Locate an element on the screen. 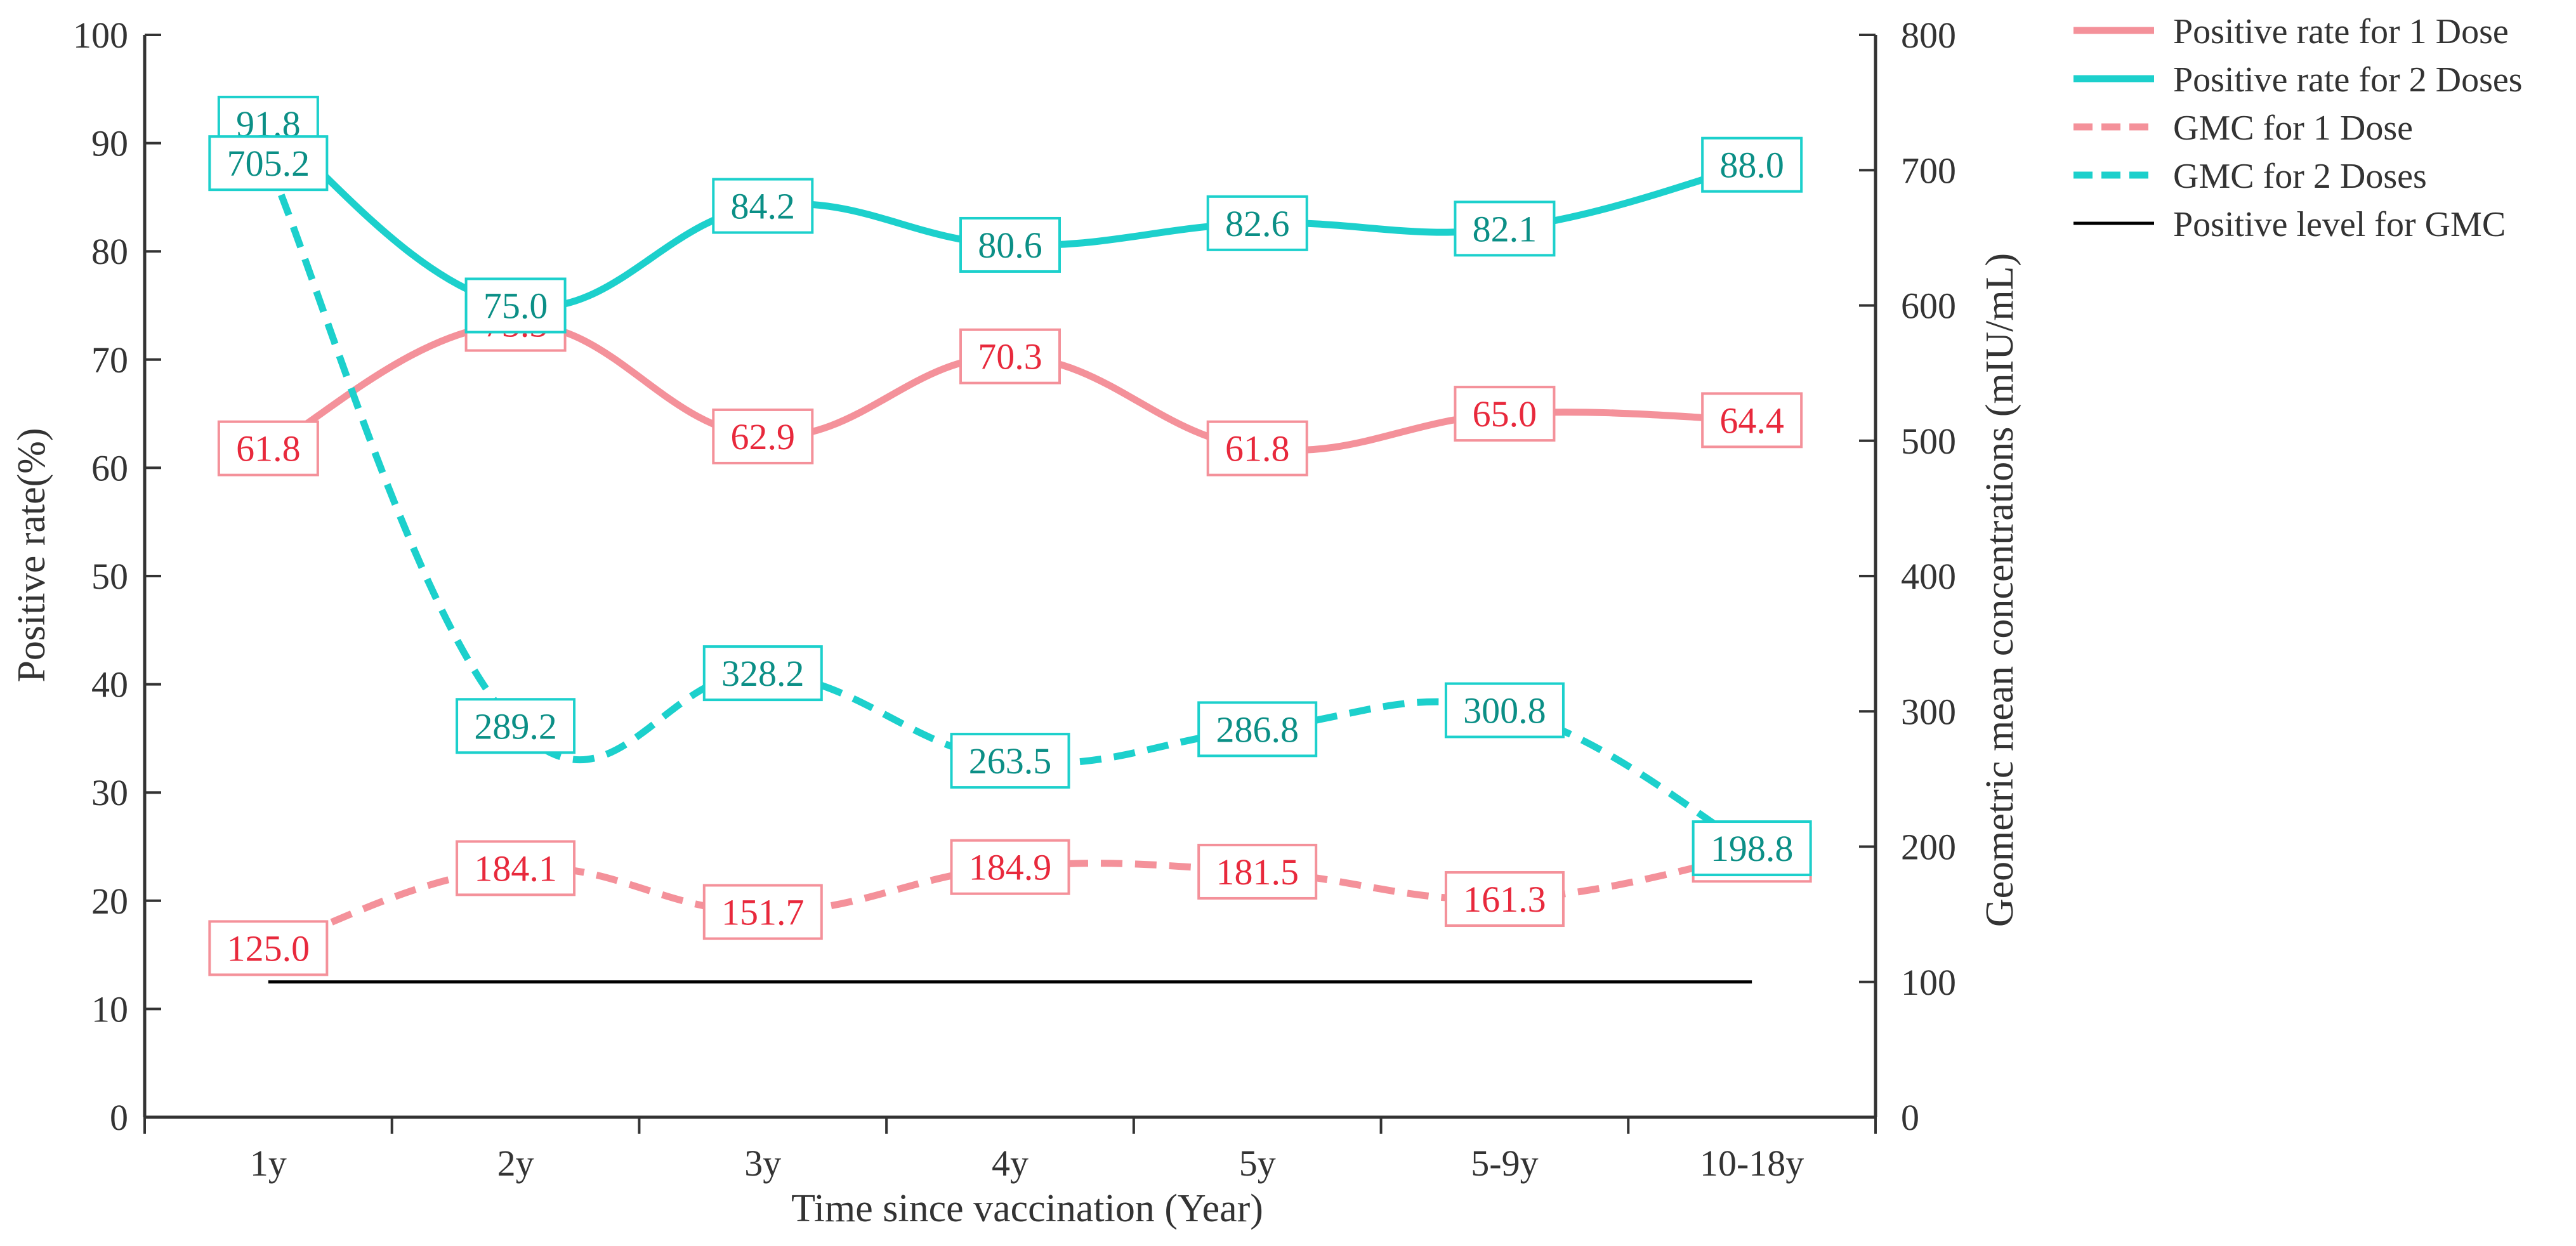 Image resolution: width=2576 pixels, height=1246 pixels. data-label-positive-rate-for-1-dose: 61.8 is located at coordinates (268, 448).